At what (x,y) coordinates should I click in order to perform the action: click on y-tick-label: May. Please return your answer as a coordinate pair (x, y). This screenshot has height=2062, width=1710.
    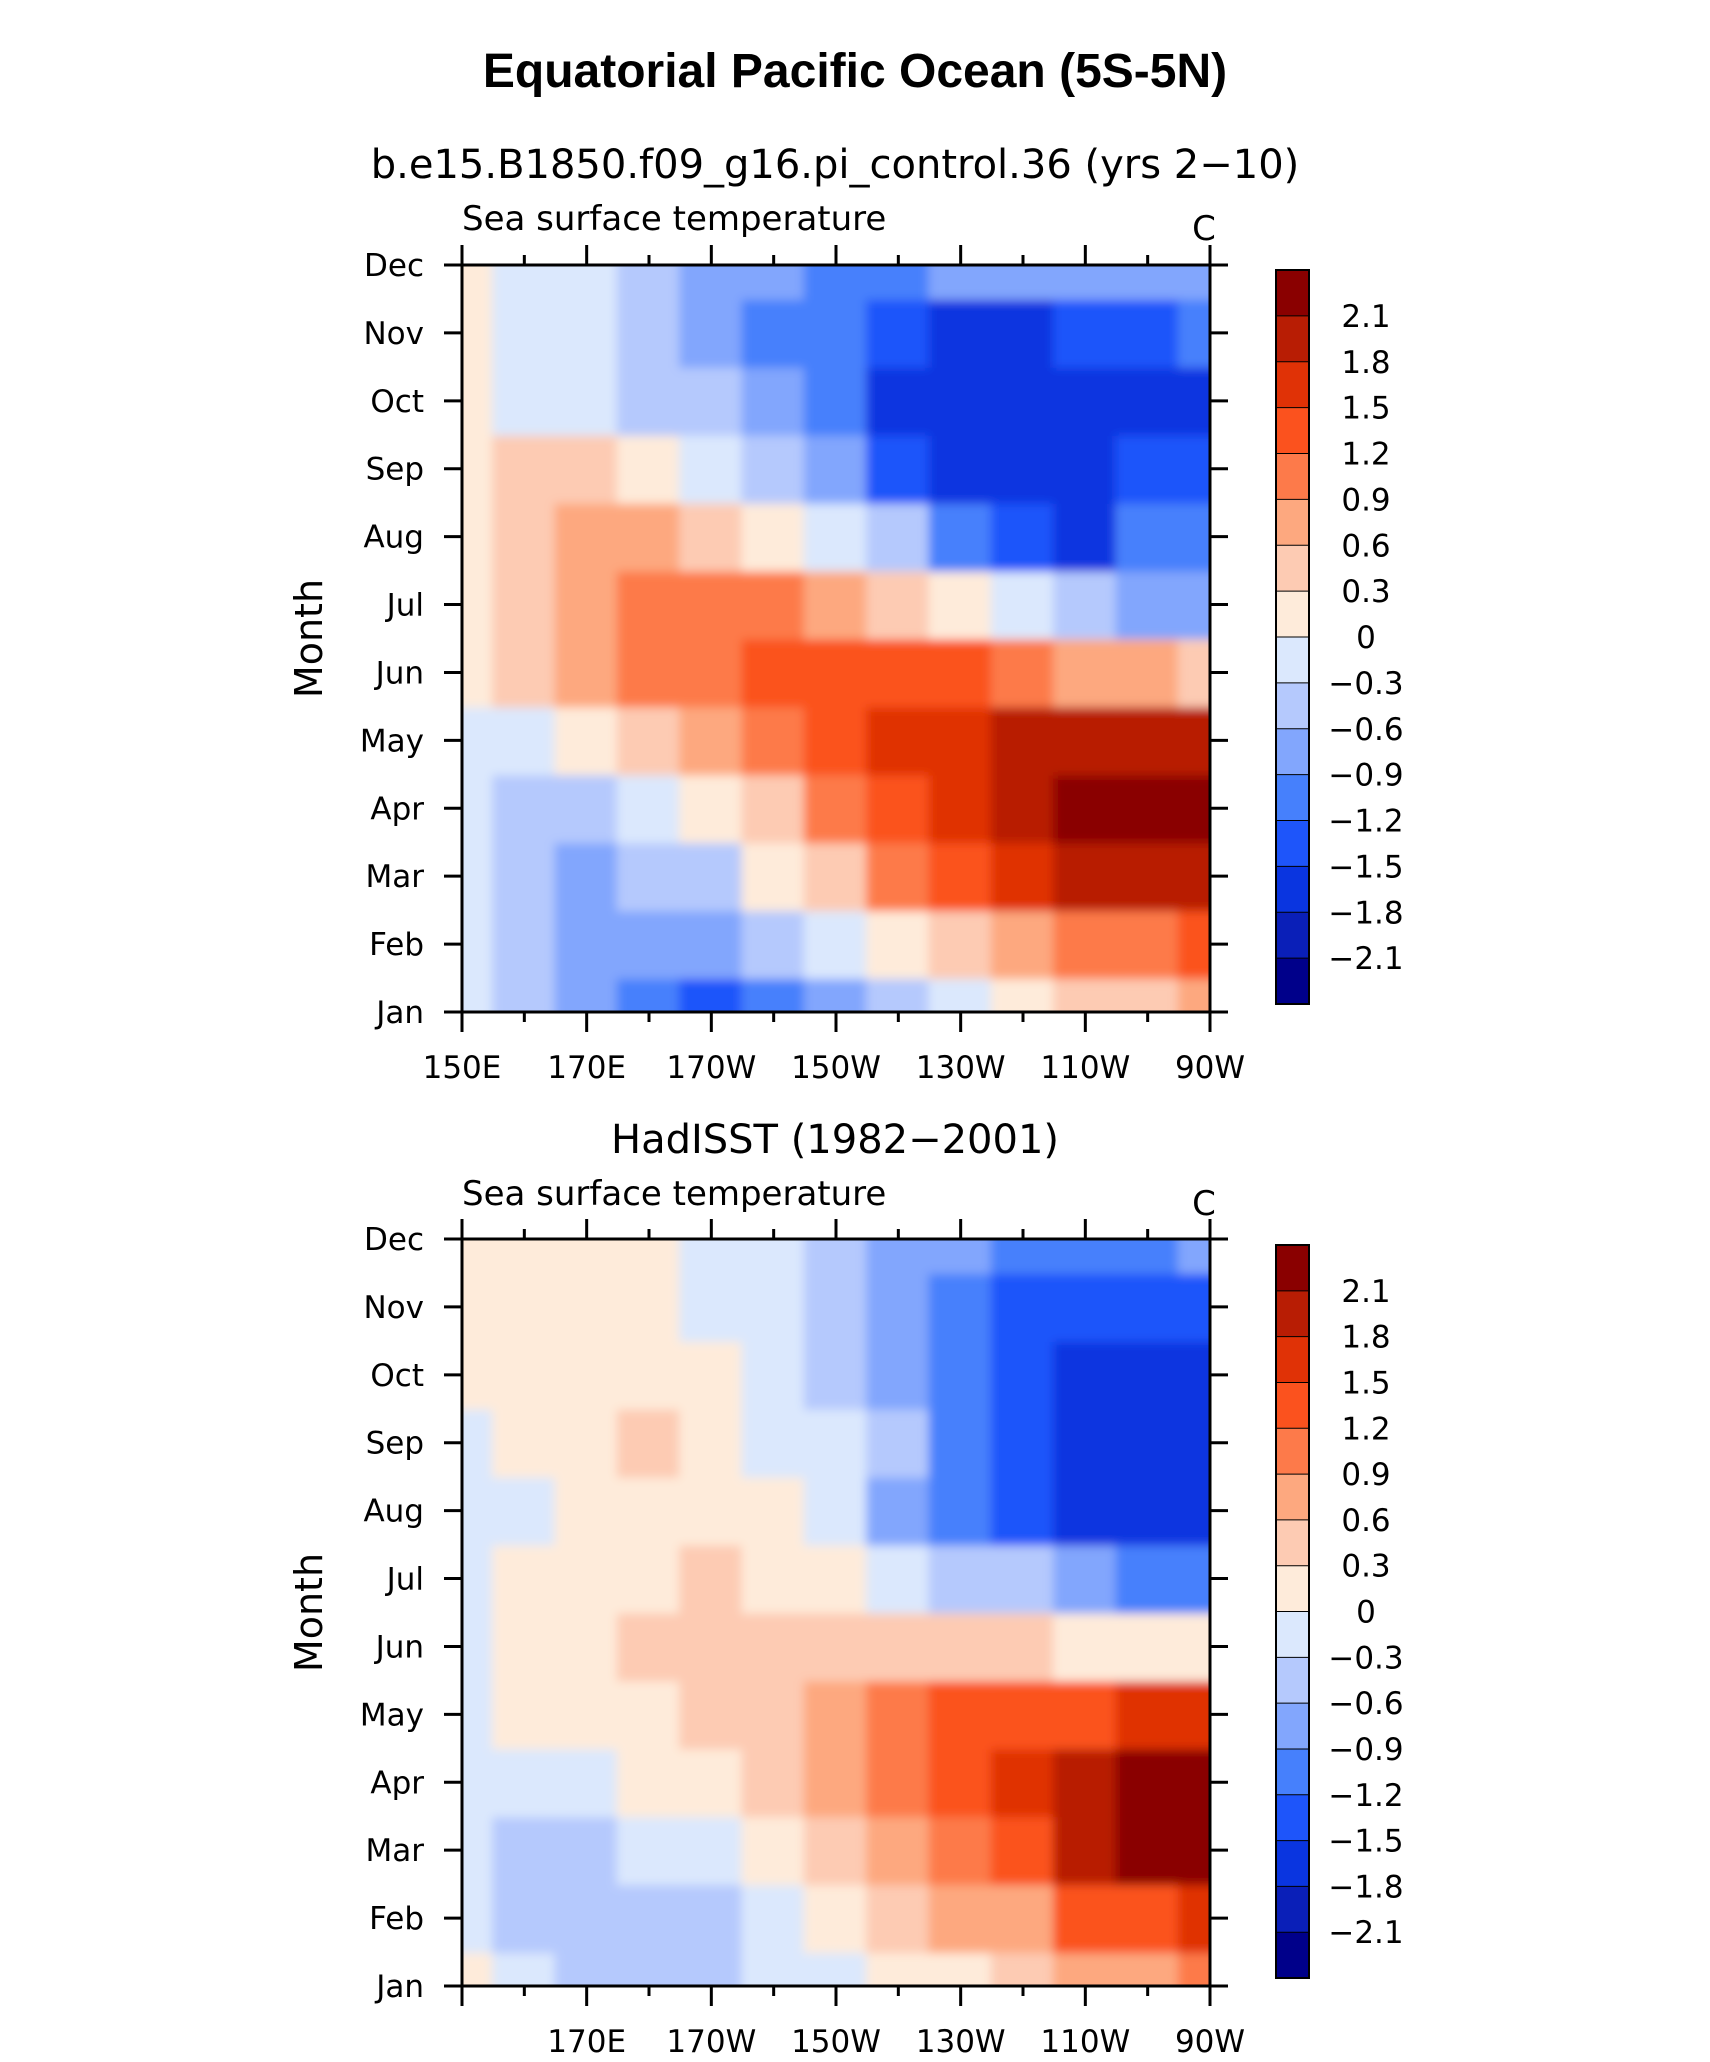
    Looking at the image, I should click on (392, 1715).